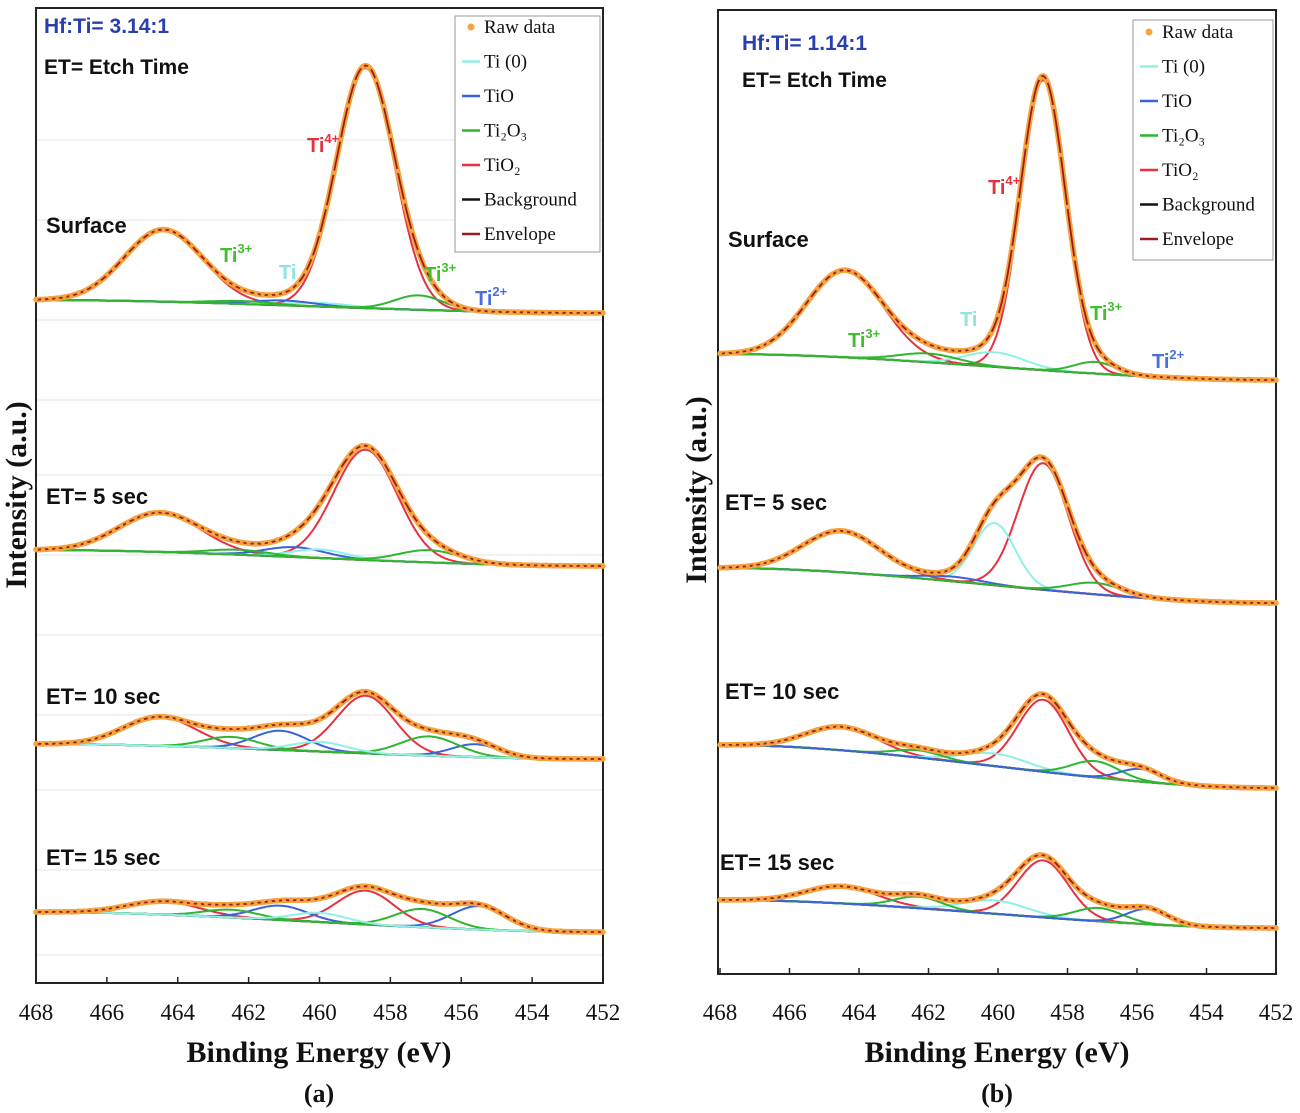 The width and height of the screenshot is (1300, 1113). What do you see at coordinates (390, 1012) in the screenshot?
I see `x-tick-label: 458` at bounding box center [390, 1012].